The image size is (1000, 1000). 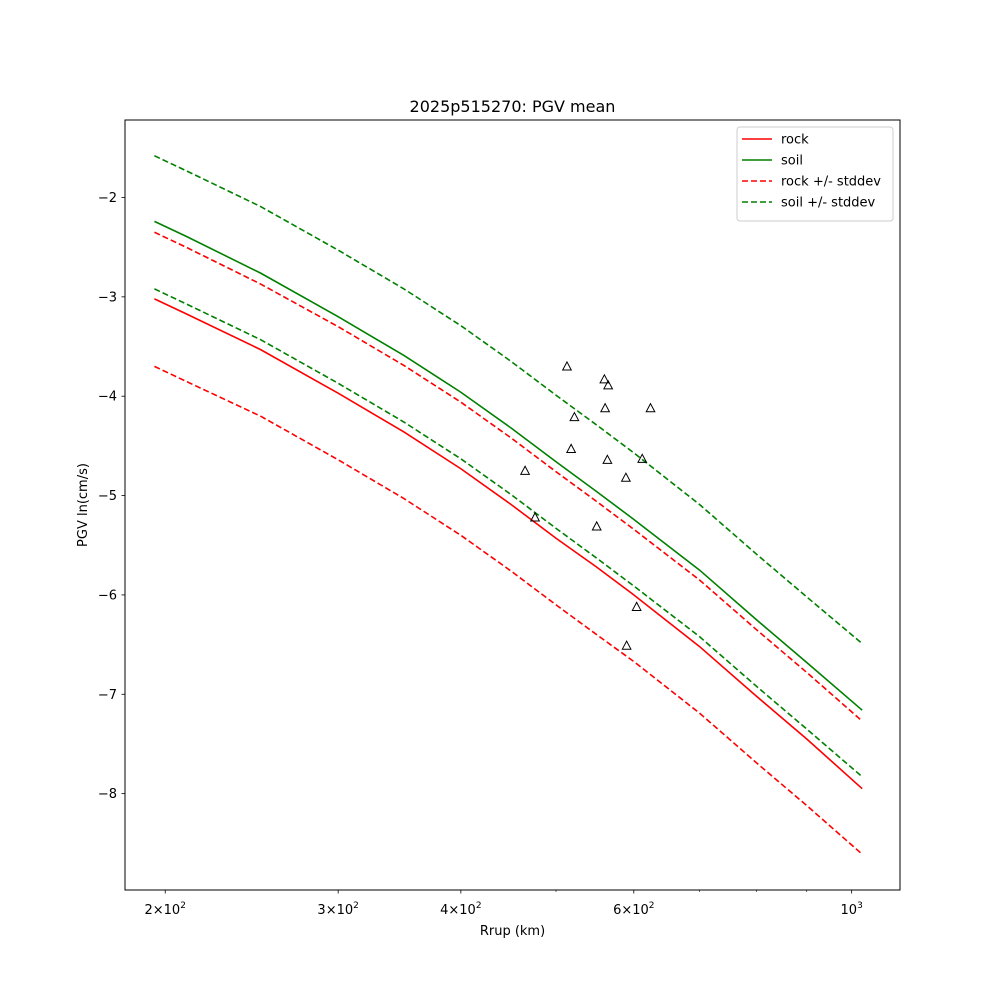 I want to click on y-tick-label: −8, so click(x=107, y=794).